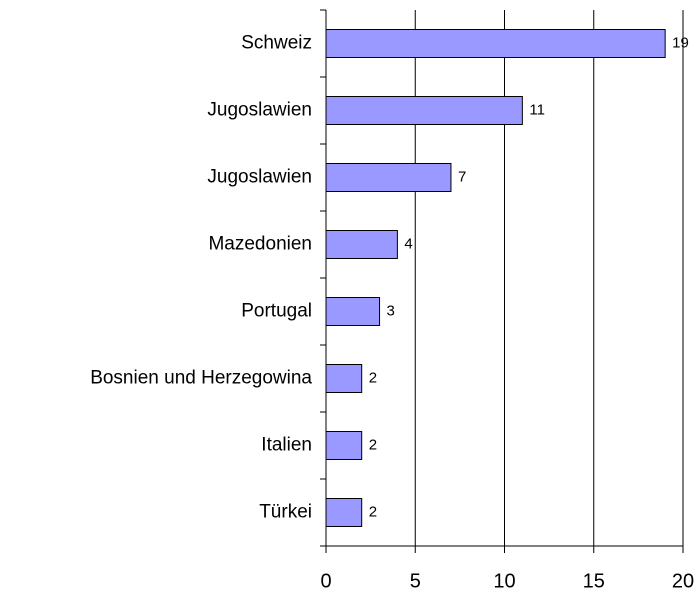 This screenshot has height=604, width=699. I want to click on value-label: 19, so click(680, 42).